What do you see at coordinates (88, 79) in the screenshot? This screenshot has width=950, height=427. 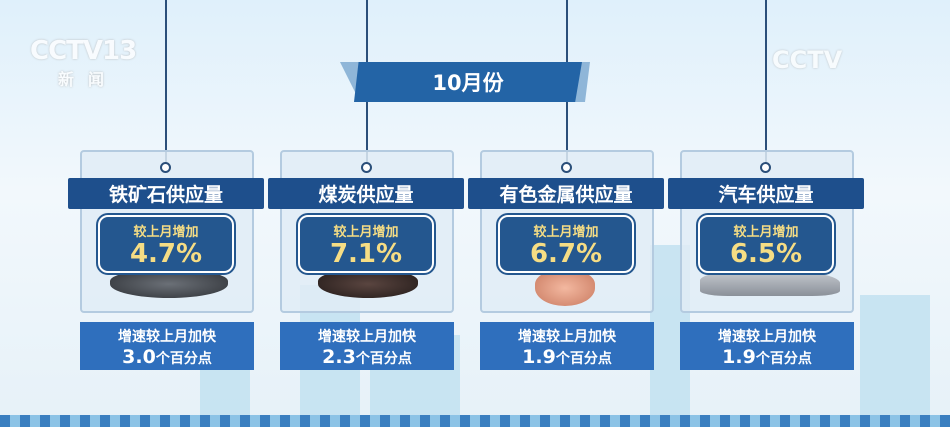 I see `logo-sub: 新闻` at bounding box center [88, 79].